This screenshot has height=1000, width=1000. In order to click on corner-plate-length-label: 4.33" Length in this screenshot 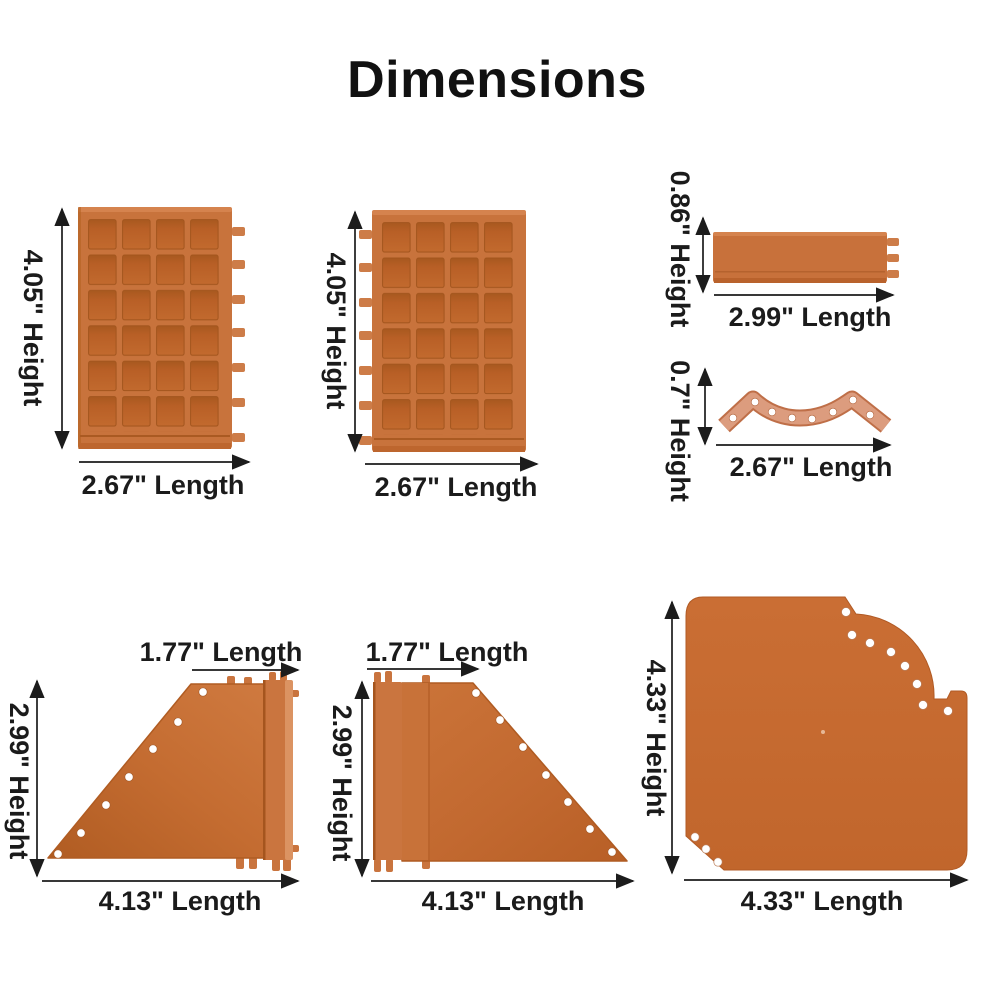, I will do `click(822, 901)`.